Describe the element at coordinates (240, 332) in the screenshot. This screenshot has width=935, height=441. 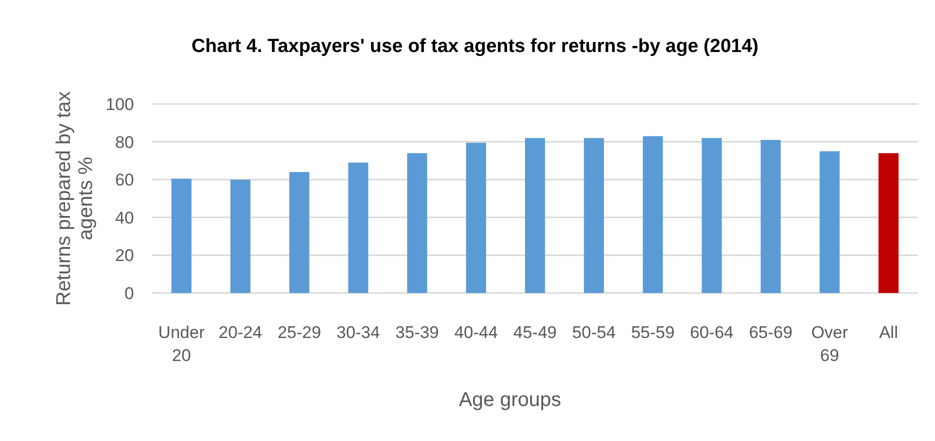
I see `x-tick-label: 20-24` at that location.